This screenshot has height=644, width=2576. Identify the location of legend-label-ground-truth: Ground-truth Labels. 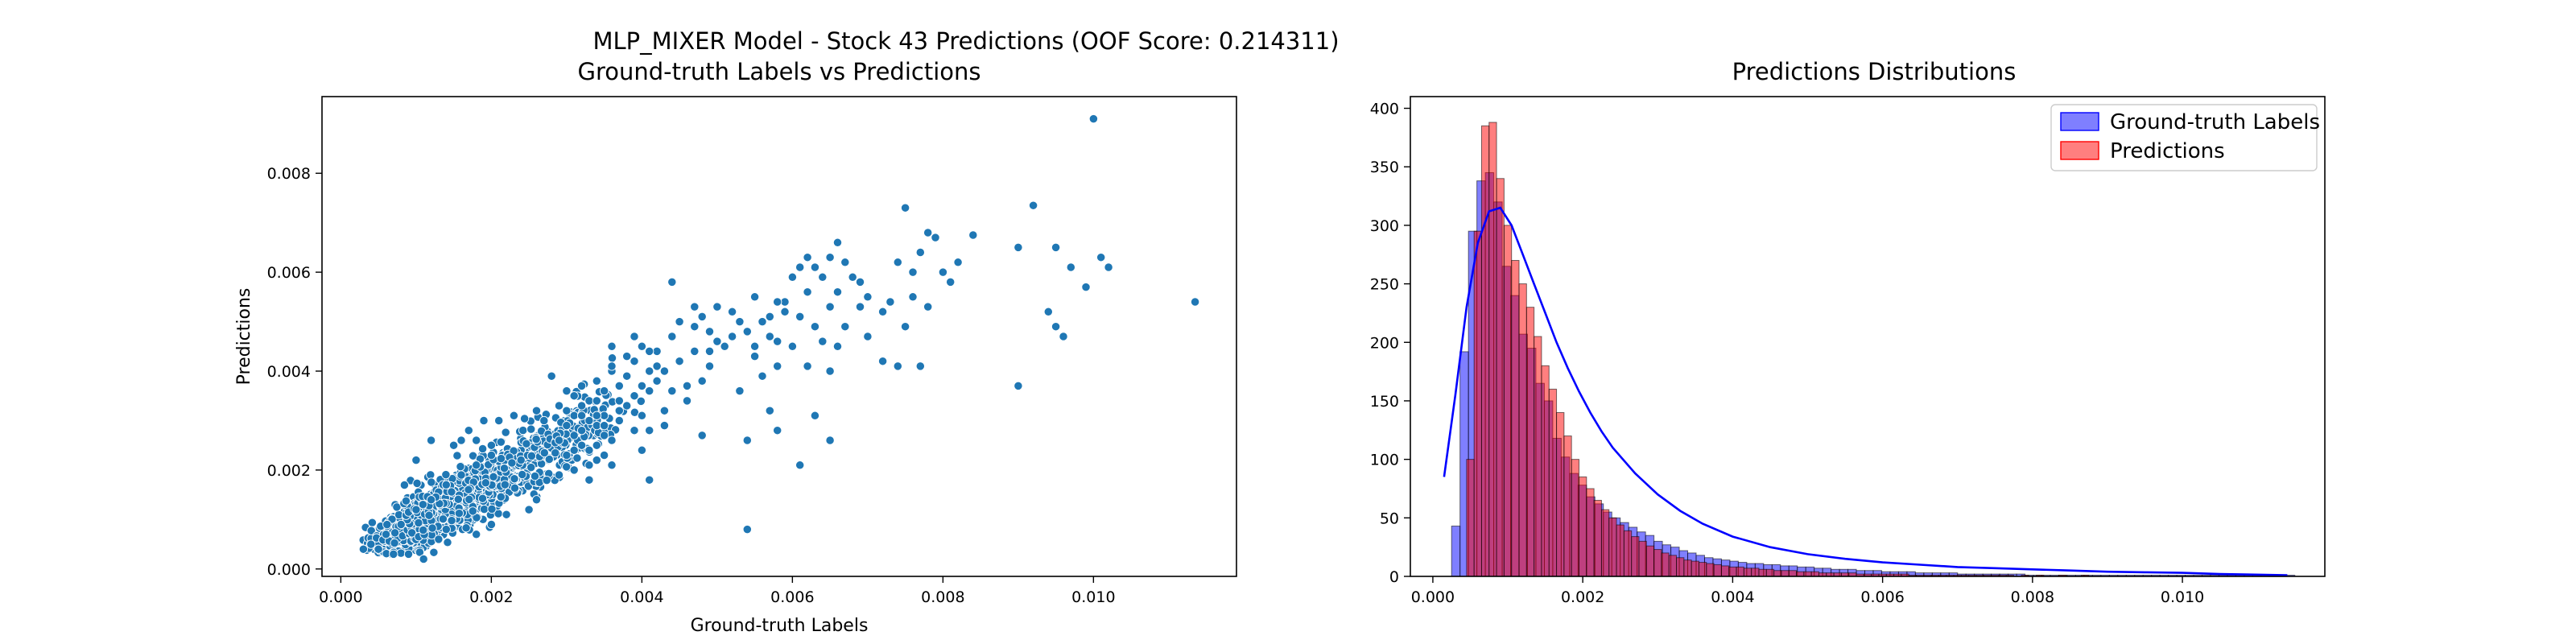
(2215, 122).